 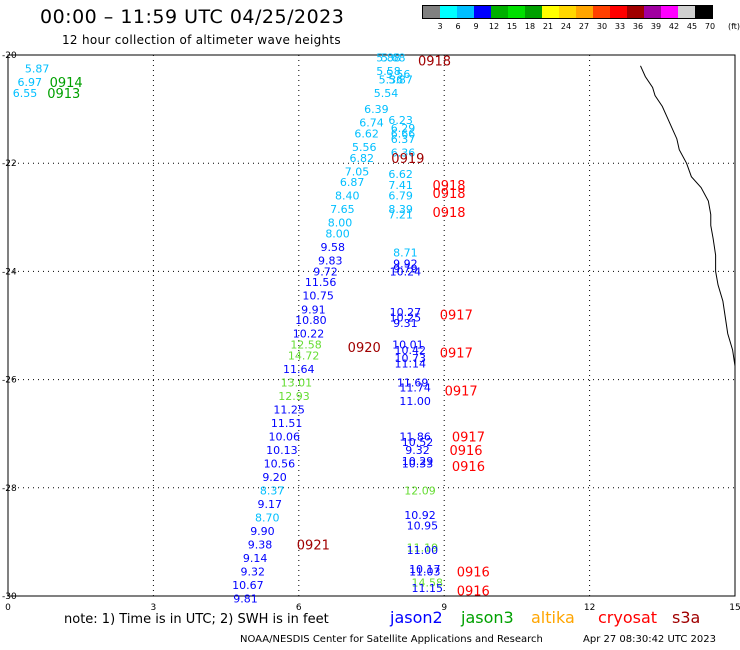 What do you see at coordinates (352, 182) in the screenshot?
I see `wave-height-label: 6.87` at bounding box center [352, 182].